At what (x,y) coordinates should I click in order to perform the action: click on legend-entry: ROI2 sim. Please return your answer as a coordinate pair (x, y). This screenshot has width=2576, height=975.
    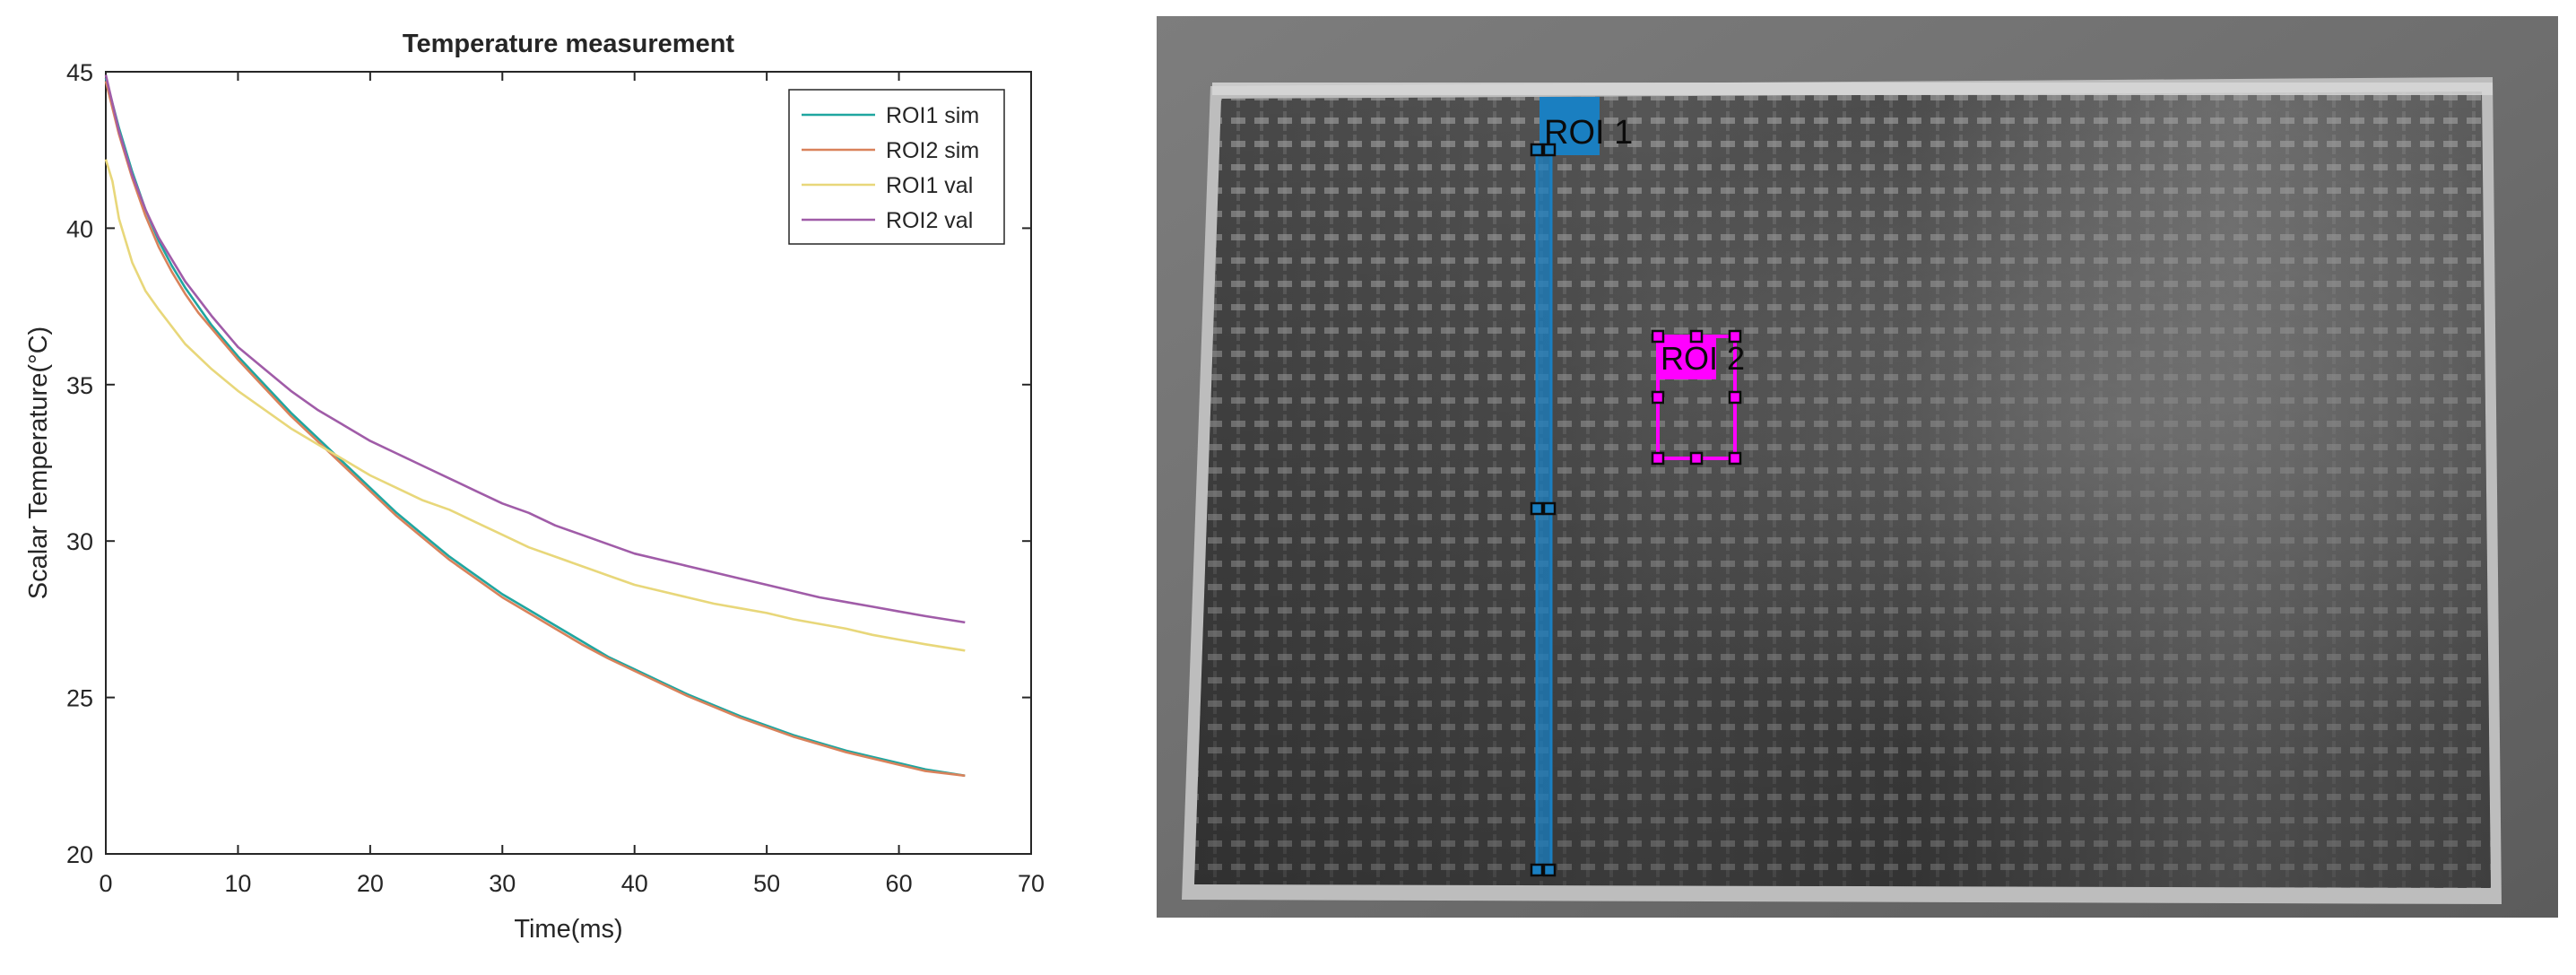
    Looking at the image, I should click on (933, 150).